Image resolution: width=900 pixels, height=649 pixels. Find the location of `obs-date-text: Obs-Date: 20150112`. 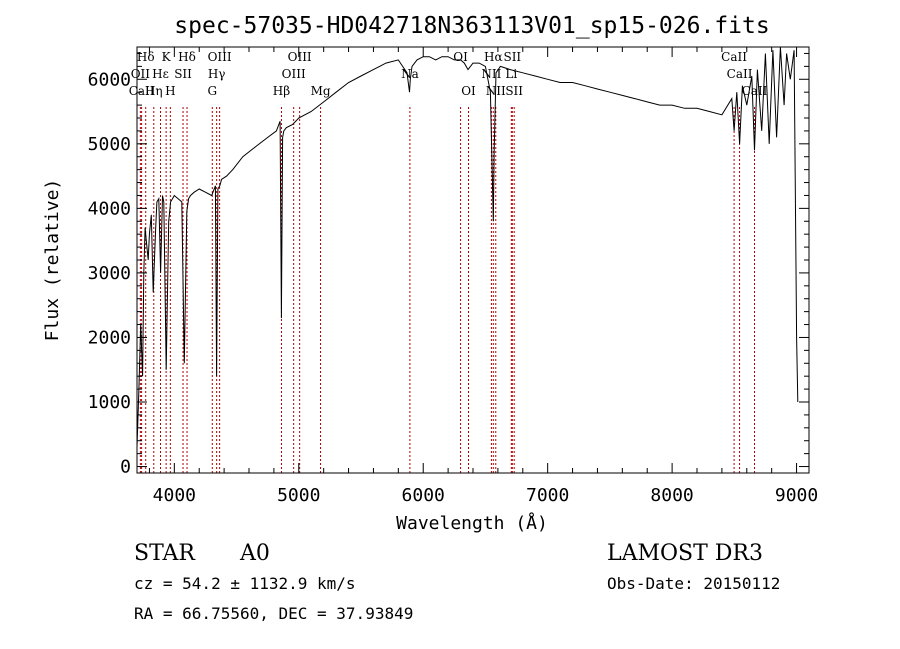

obs-date-text: Obs-Date: 20150112 is located at coordinates (693, 583).